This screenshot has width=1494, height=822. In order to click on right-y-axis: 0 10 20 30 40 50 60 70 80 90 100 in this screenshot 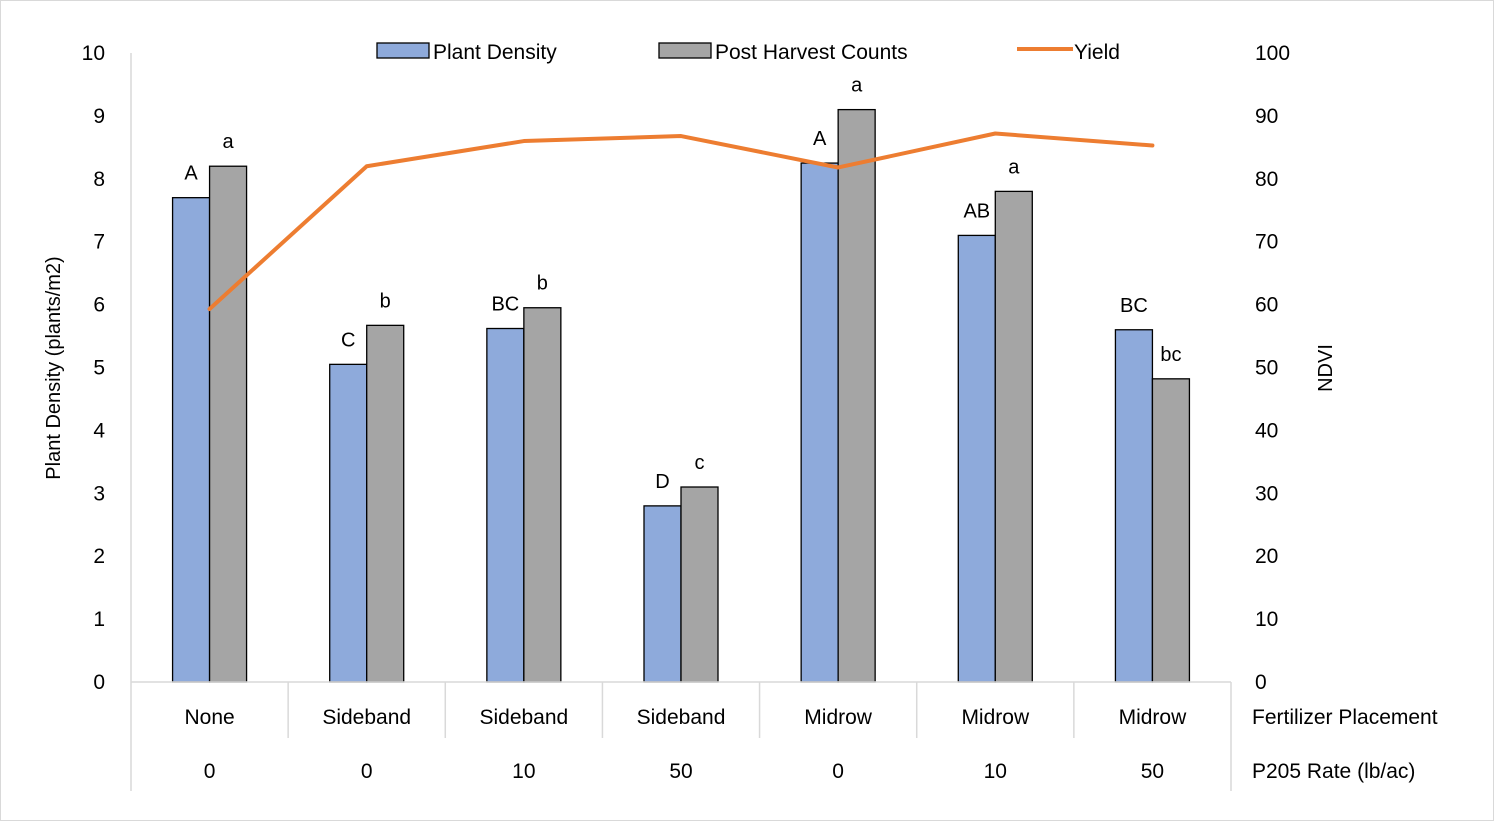, I will do `click(1272, 368)`.